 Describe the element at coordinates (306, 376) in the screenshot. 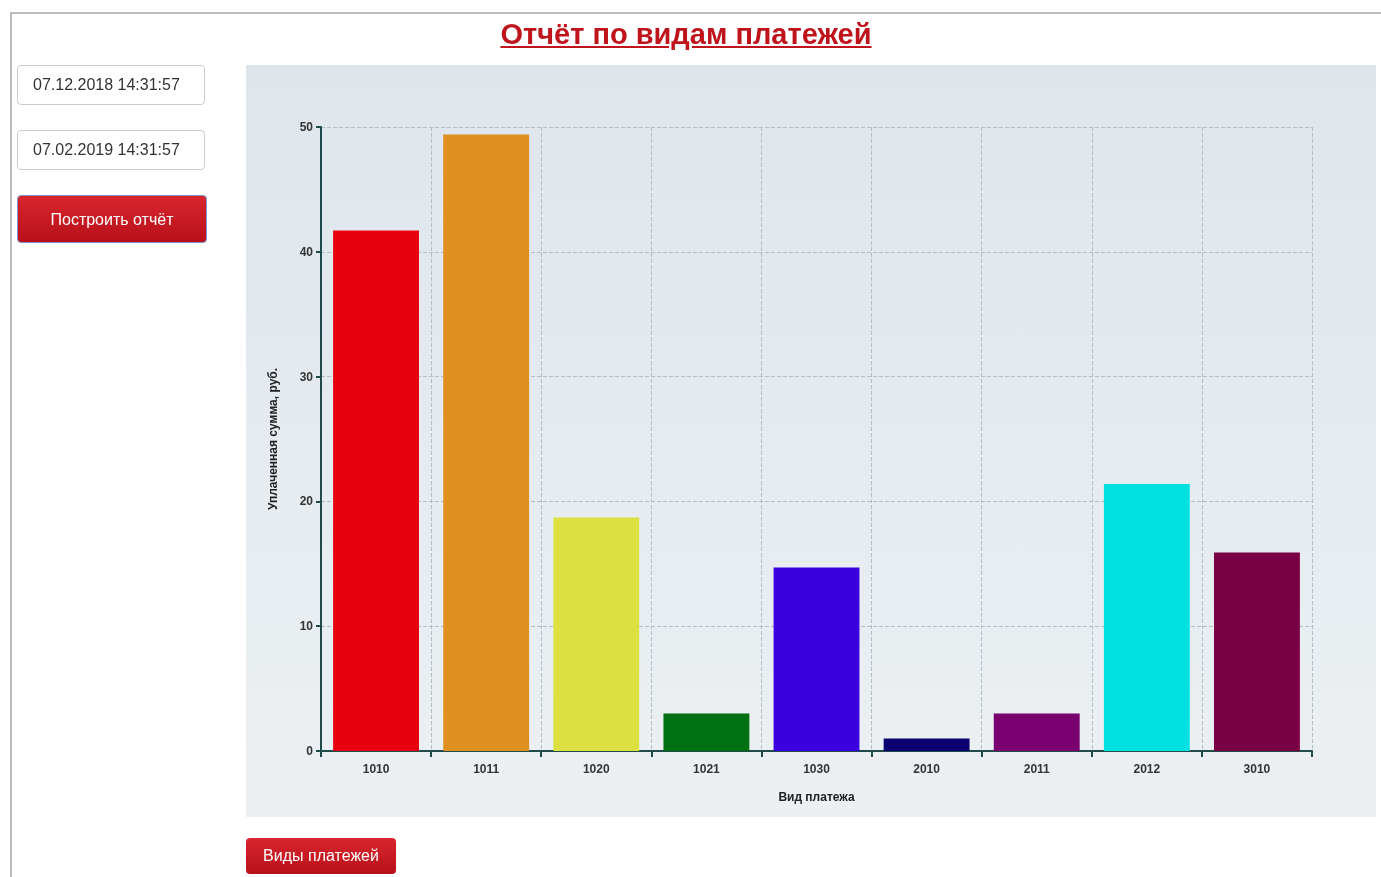

I see `y-tick-label: 30` at that location.